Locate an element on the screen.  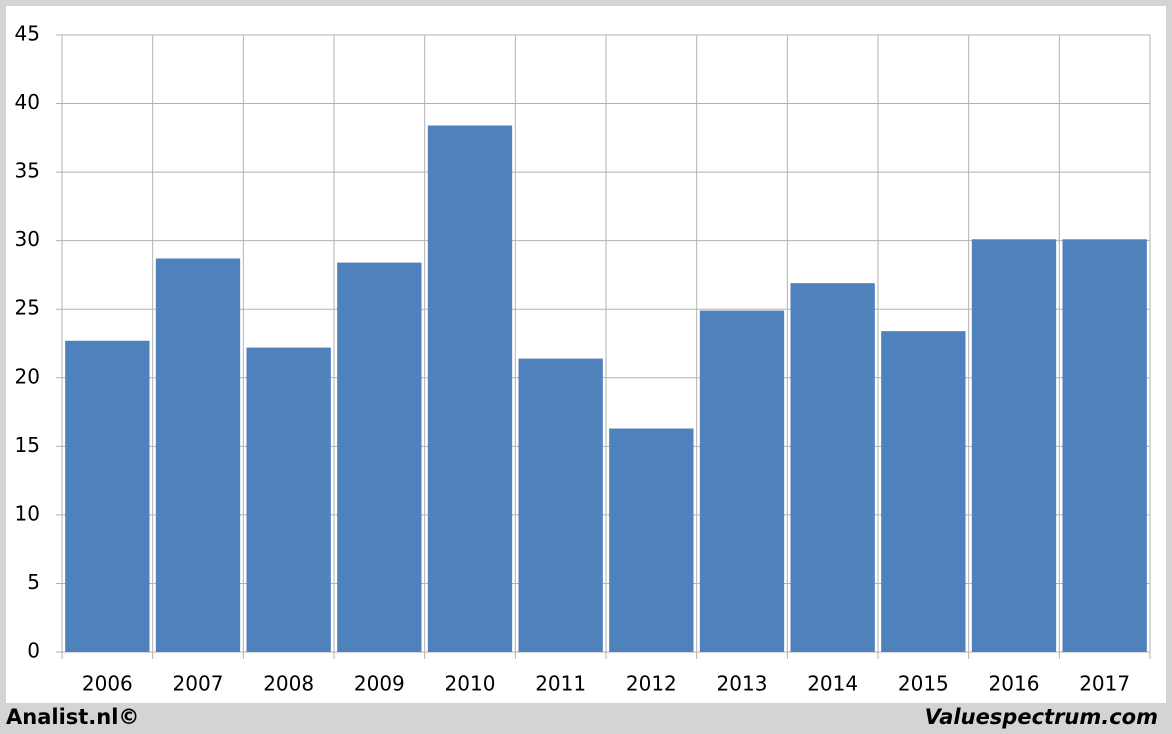
x-tick-label: 2010 is located at coordinates (470, 684).